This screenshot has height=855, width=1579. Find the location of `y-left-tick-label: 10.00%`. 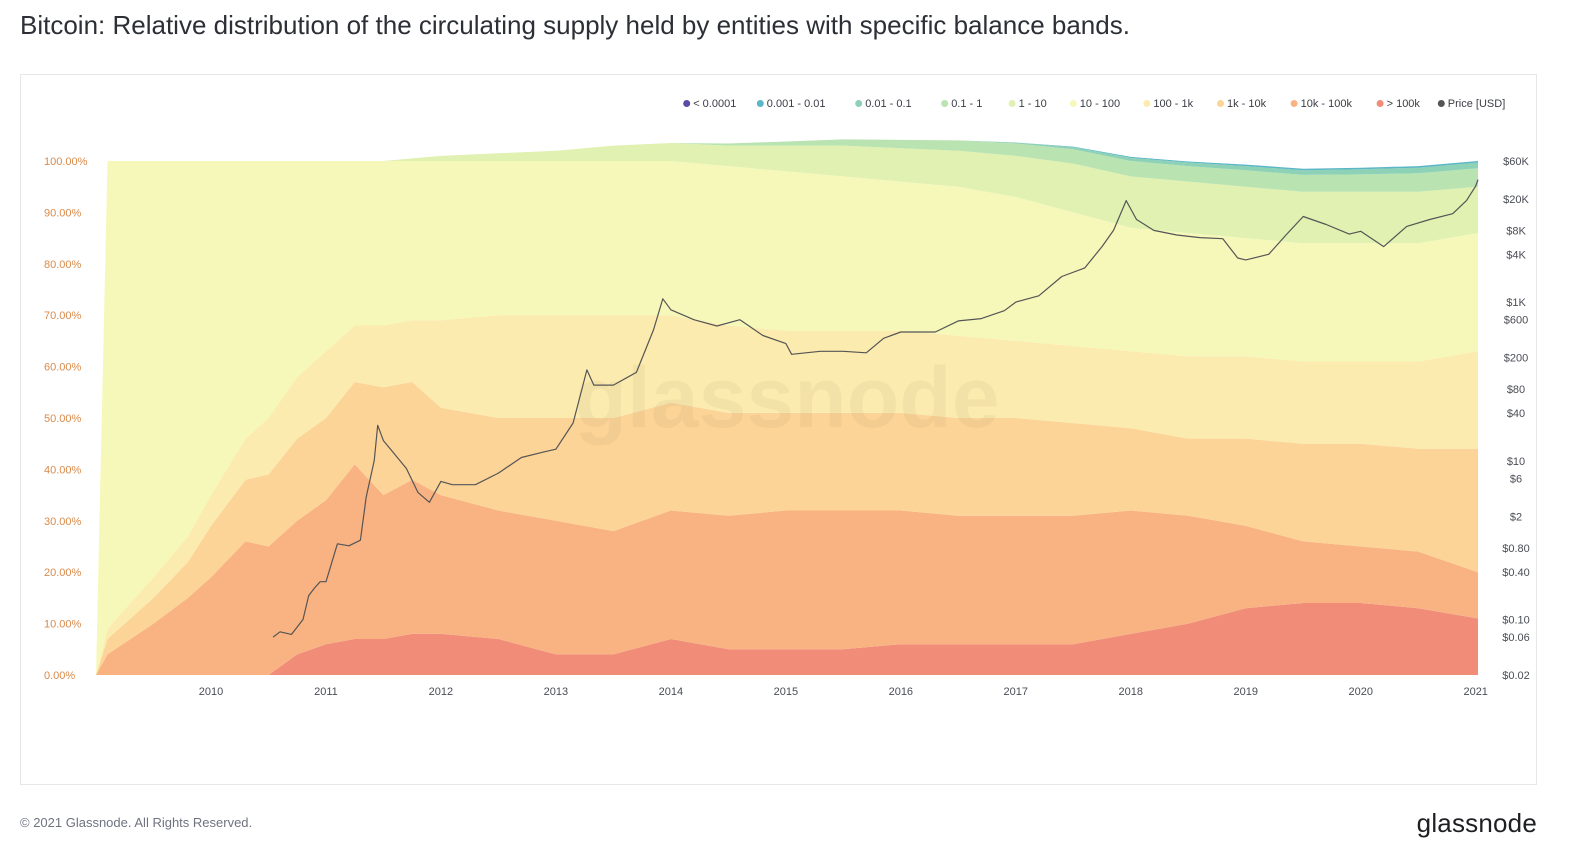

y-left-tick-label: 10.00% is located at coordinates (63, 625).